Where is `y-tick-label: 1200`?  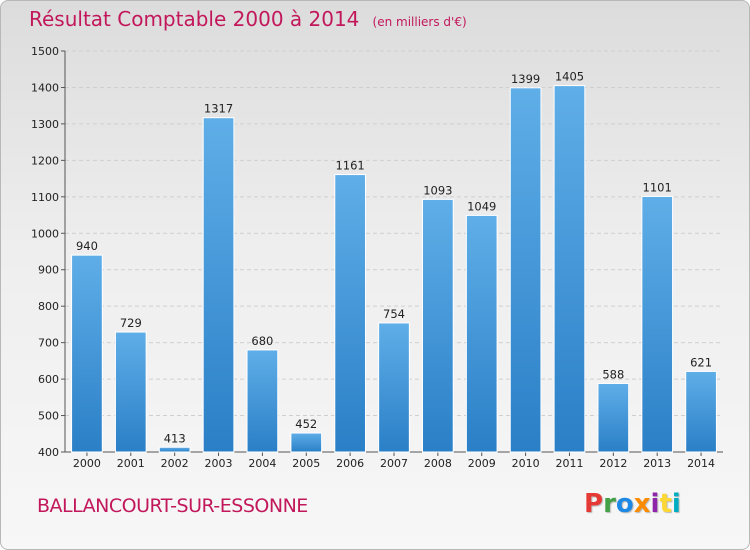 y-tick-label: 1200 is located at coordinates (45, 160).